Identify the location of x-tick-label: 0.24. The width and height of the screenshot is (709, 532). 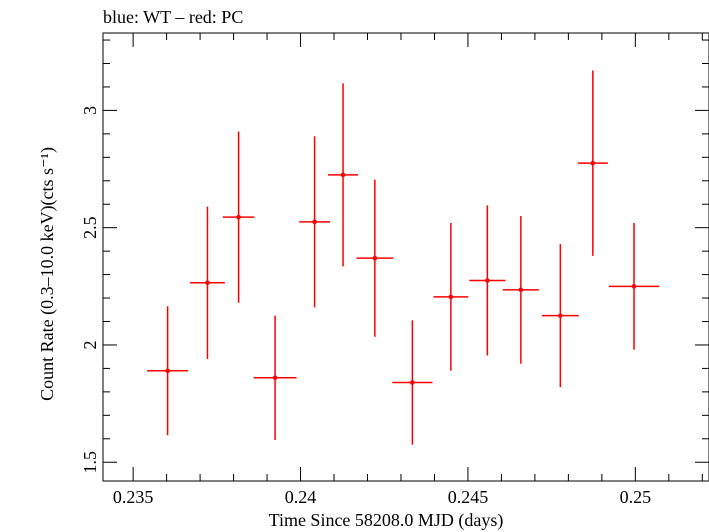
(301, 497).